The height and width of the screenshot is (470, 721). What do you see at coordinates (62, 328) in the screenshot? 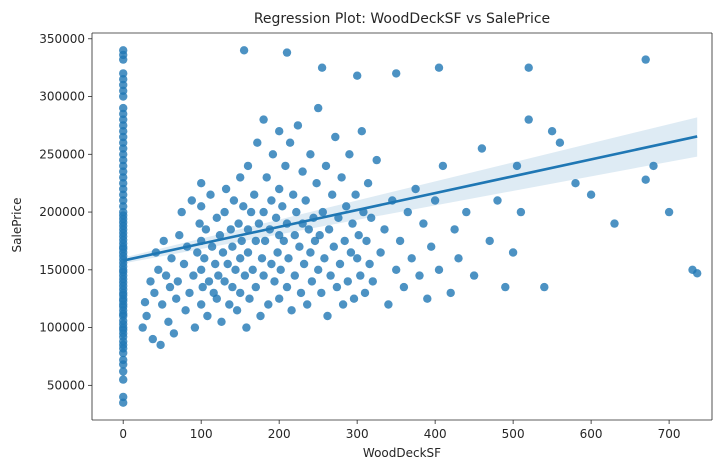
I see `y-tick-label: 100000` at bounding box center [62, 328].